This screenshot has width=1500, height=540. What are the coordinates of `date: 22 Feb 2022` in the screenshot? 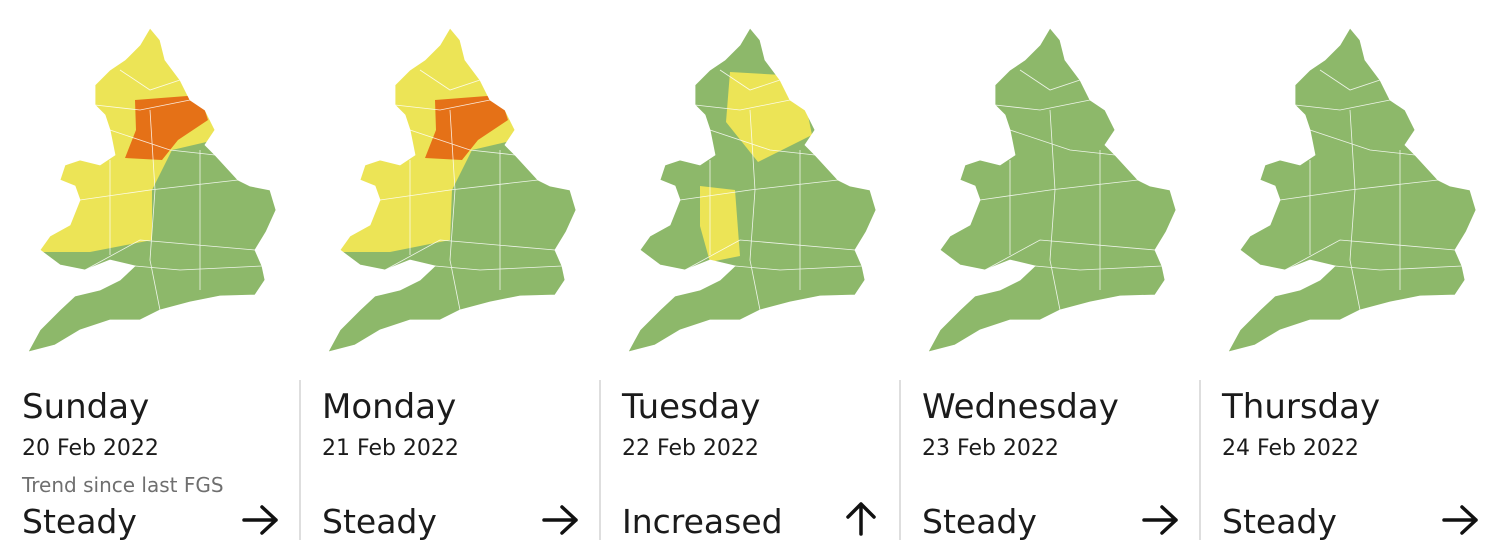 It's located at (690, 448).